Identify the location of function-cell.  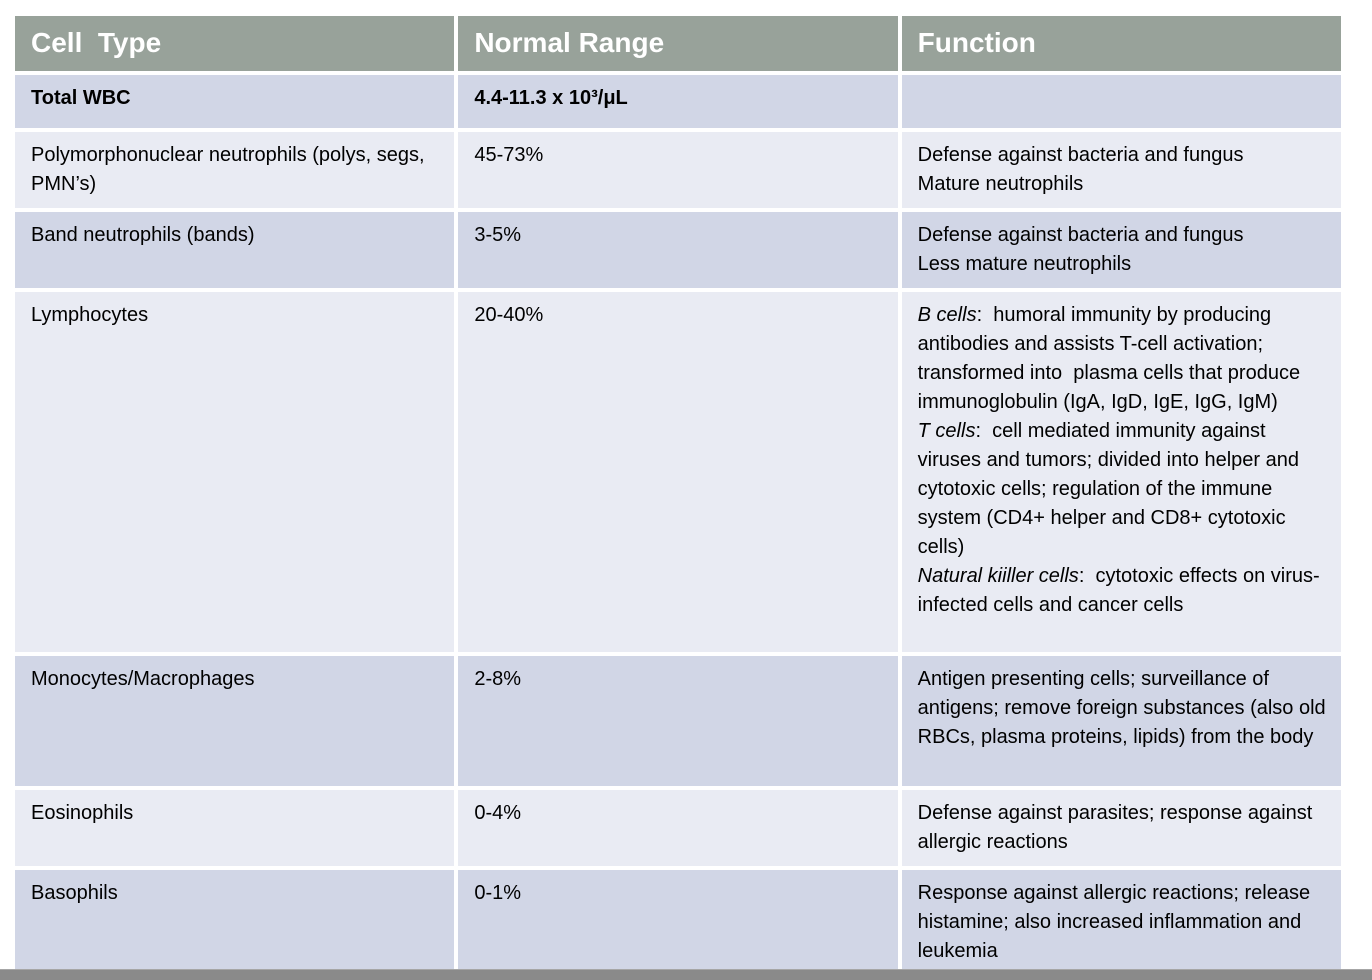
(1121, 101).